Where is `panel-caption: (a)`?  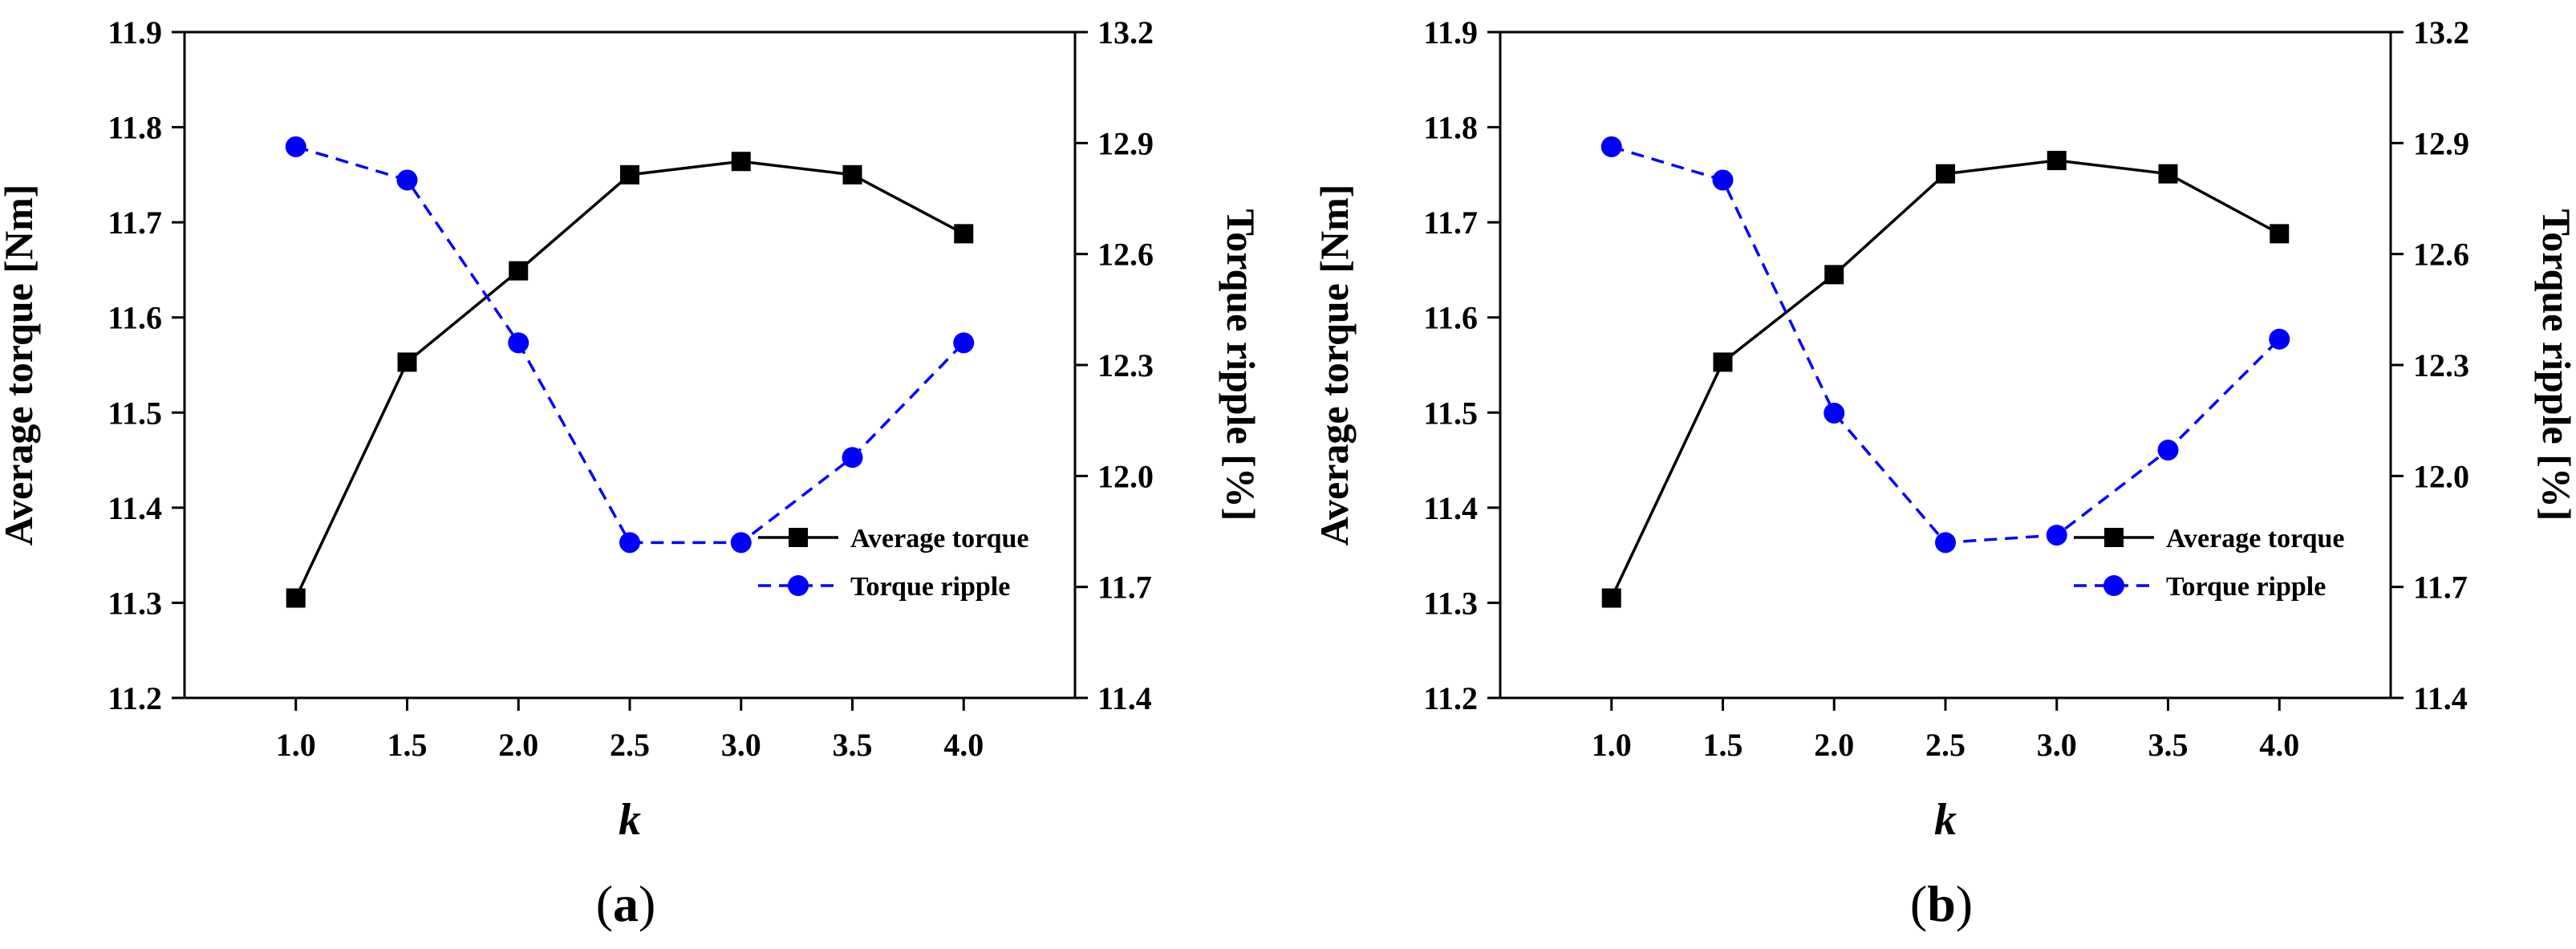
panel-caption: (a) is located at coordinates (626, 903).